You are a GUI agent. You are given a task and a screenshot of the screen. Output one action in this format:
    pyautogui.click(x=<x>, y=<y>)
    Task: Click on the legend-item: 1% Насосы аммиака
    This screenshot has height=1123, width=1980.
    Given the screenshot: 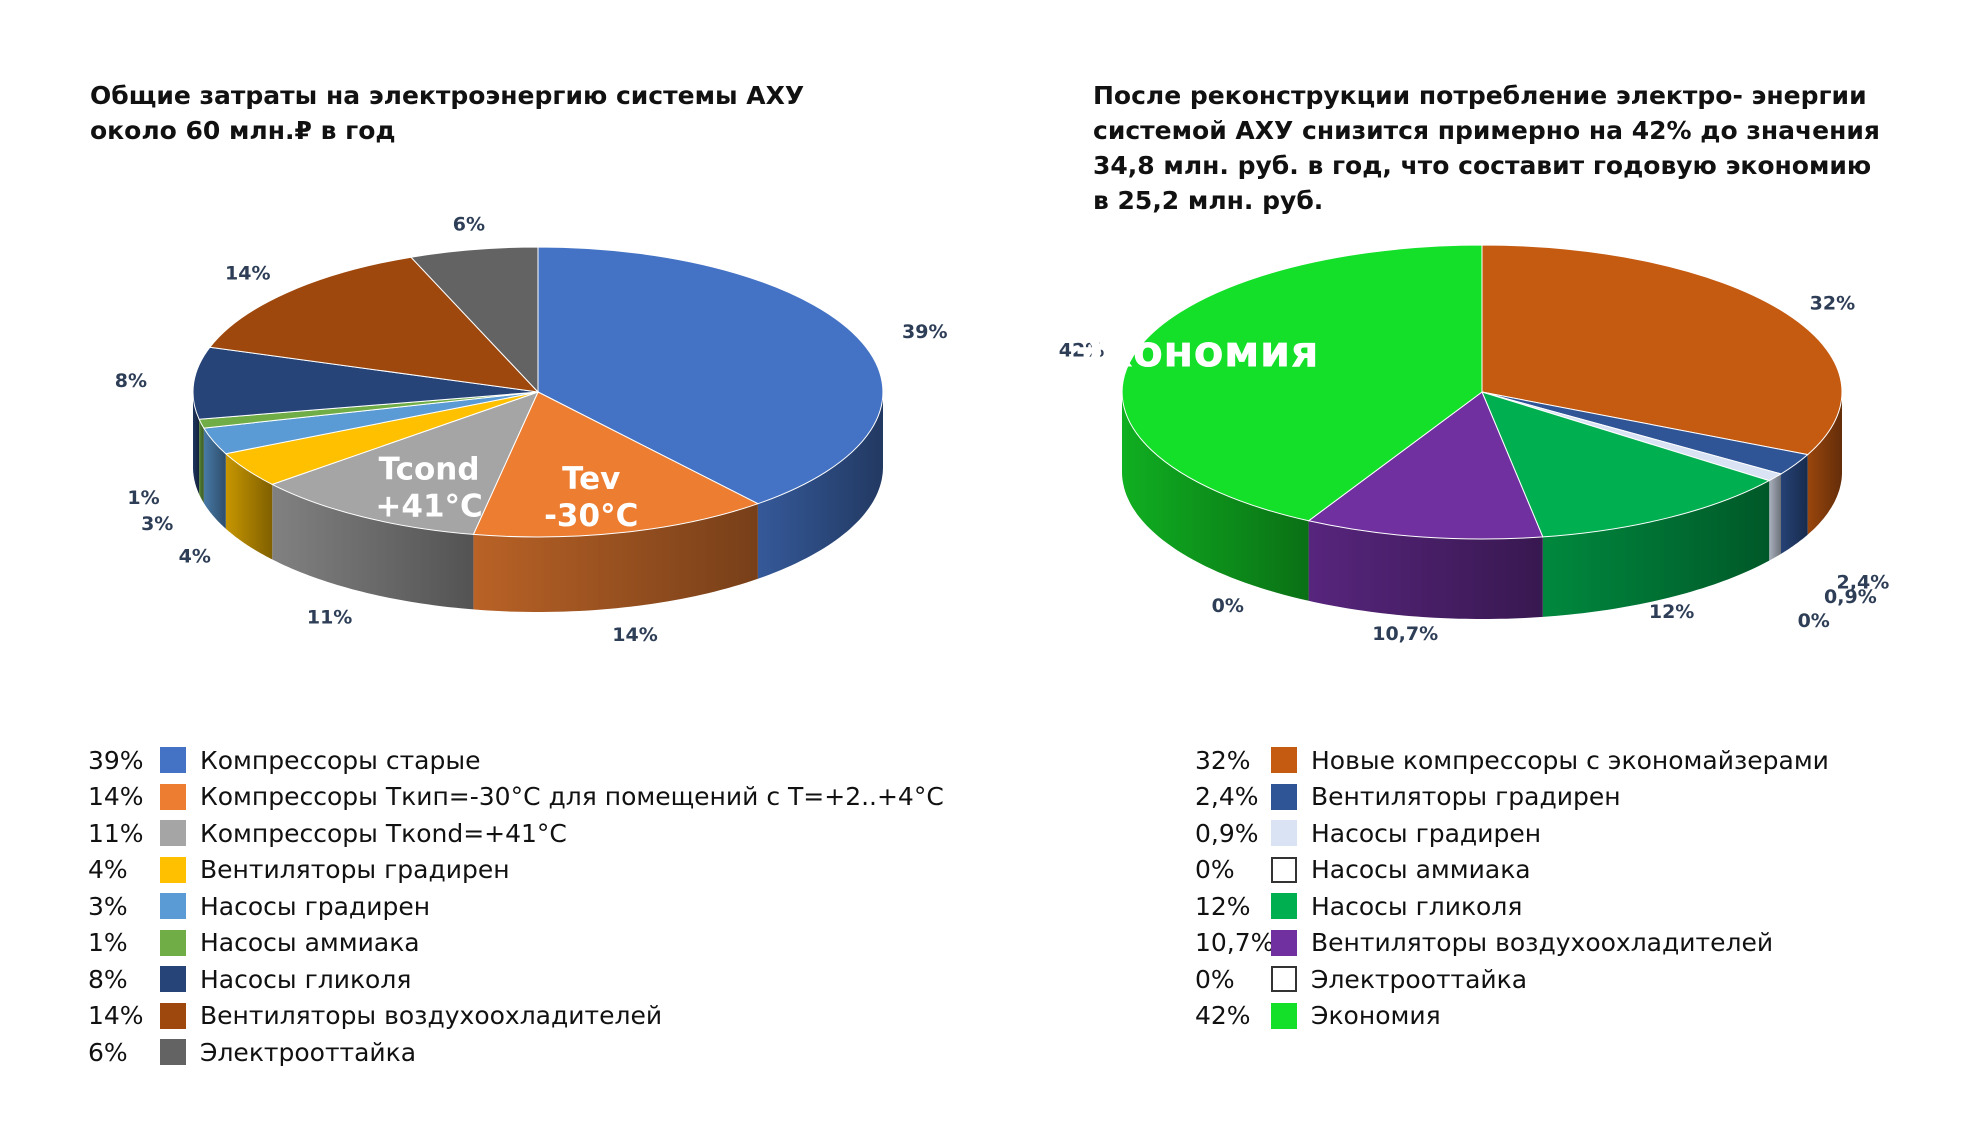 What is the action you would take?
    pyautogui.click(x=516, y=943)
    